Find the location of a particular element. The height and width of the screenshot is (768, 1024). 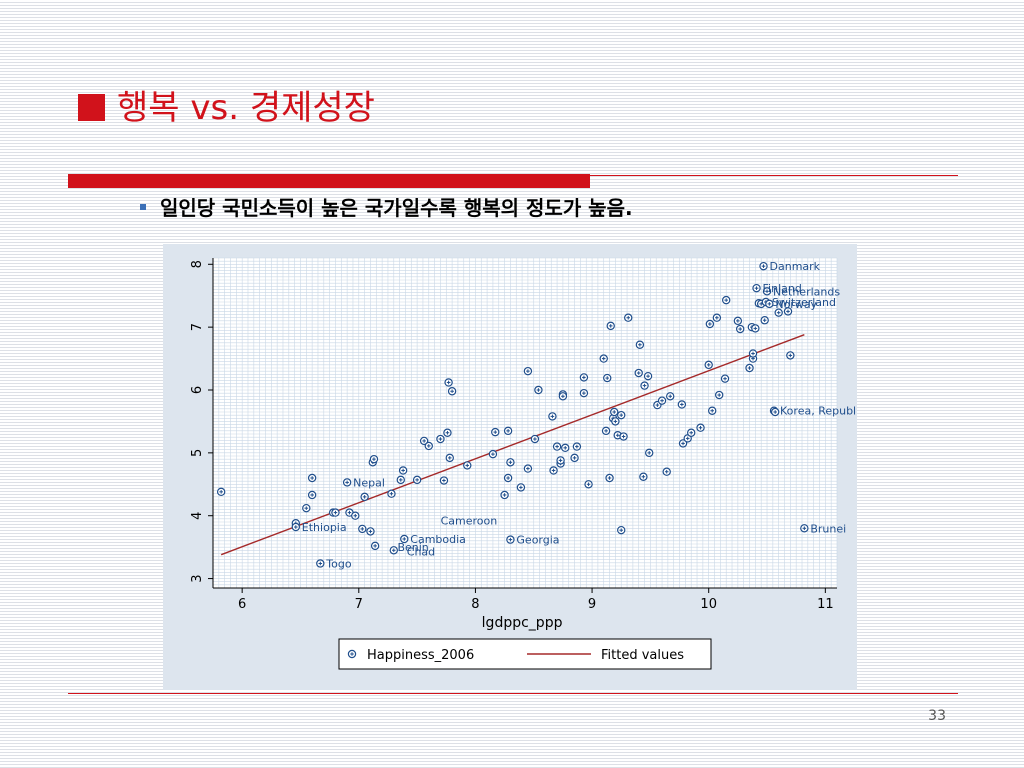

point-label: Georgia is located at coordinates (537, 540).